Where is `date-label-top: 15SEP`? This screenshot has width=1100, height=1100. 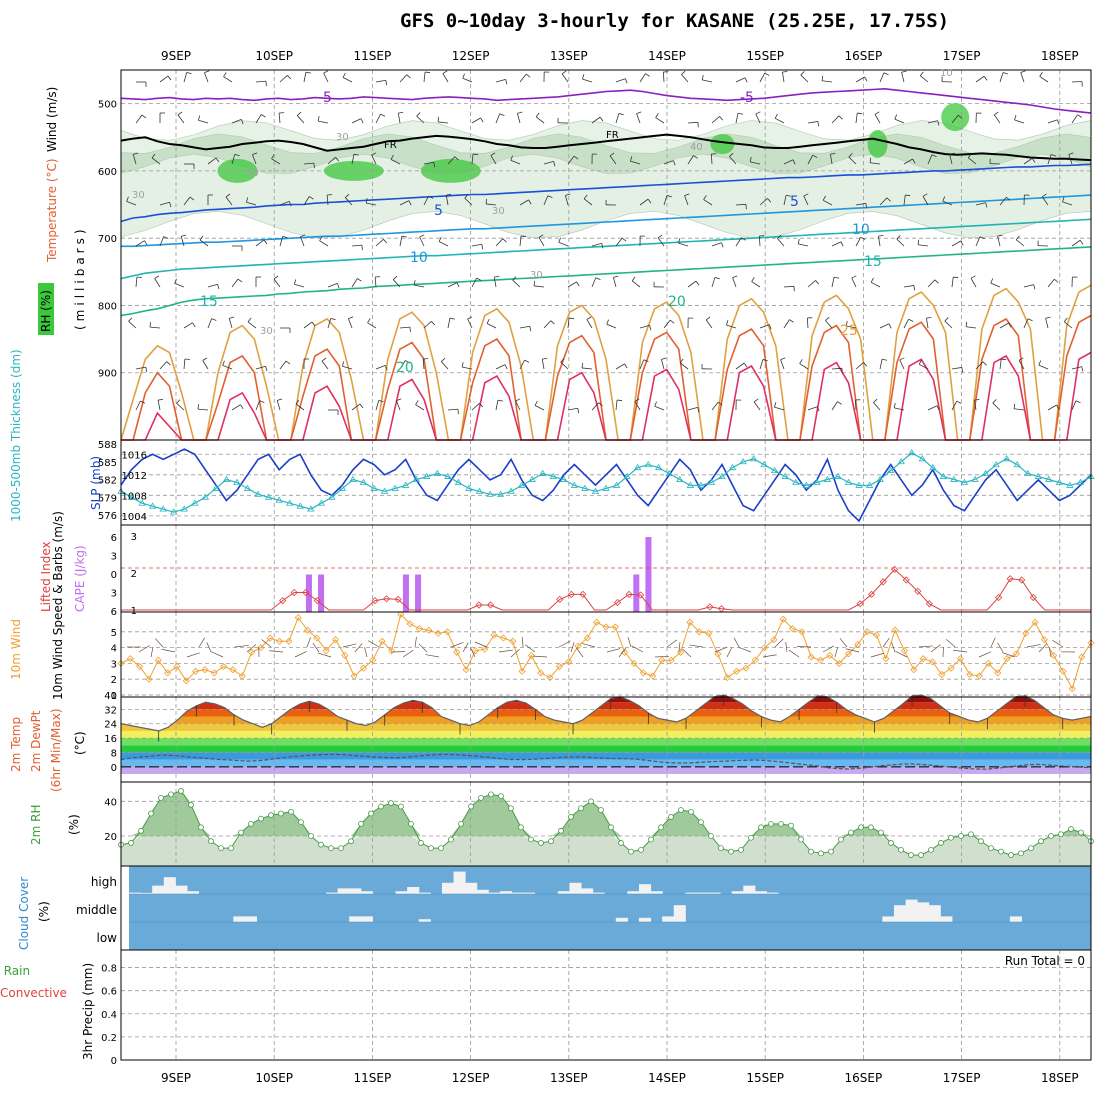 date-label-top: 15SEP is located at coordinates (765, 56).